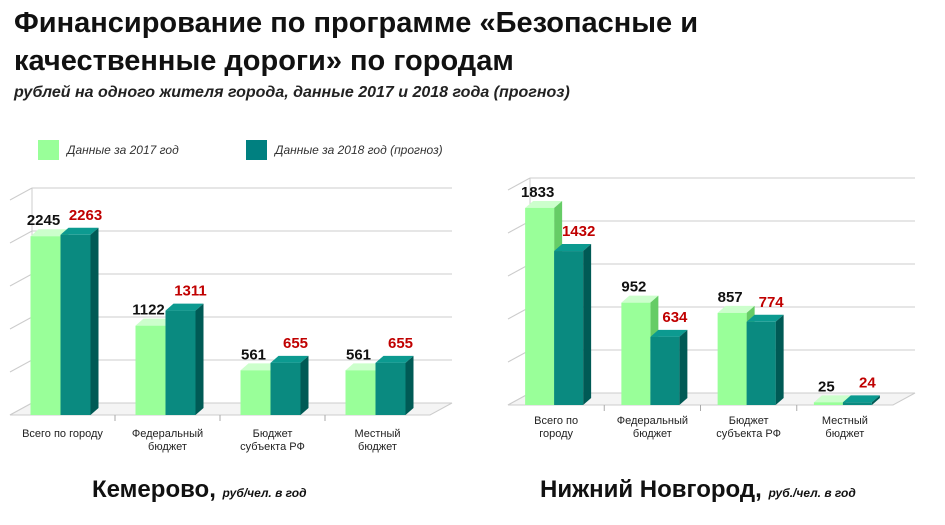 The image size is (945, 525). What do you see at coordinates (537, 192) in the screenshot?
I see `nizhny-value-label-2017: 1833` at bounding box center [537, 192].